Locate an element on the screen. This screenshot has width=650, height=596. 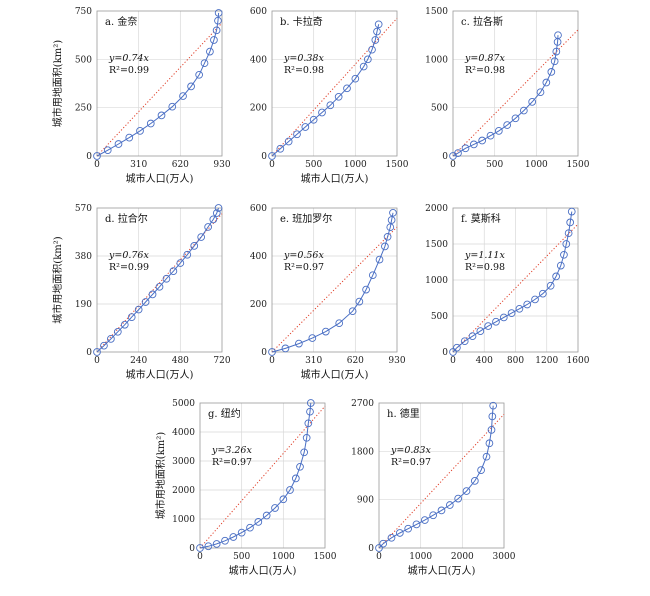
y-tick-label: 2000 is located at coordinates (436, 209).